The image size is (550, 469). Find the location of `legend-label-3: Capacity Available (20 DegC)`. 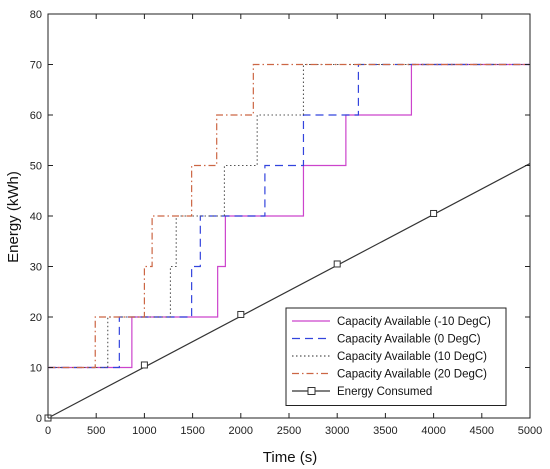

legend-label-3: Capacity Available (20 DegC) is located at coordinates (412, 375).